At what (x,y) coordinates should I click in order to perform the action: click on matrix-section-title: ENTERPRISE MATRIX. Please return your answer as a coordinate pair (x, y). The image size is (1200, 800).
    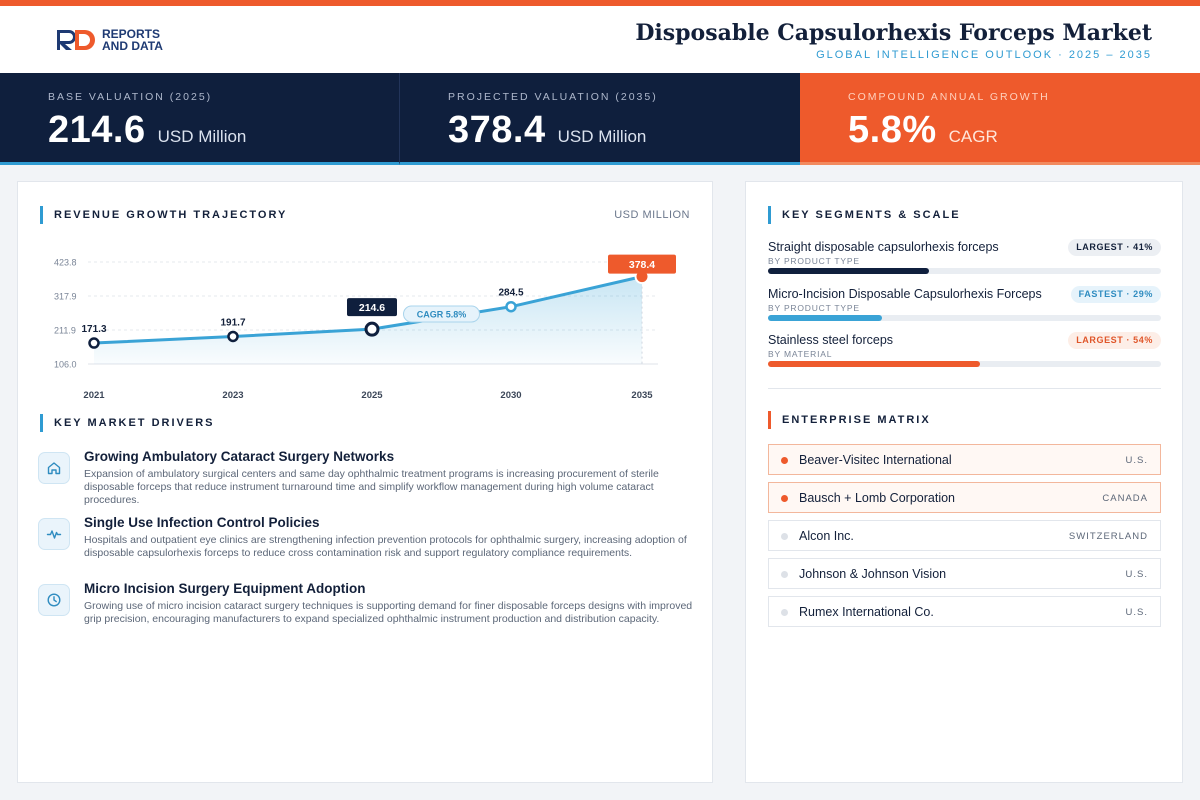
    Looking at the image, I should click on (849, 420).